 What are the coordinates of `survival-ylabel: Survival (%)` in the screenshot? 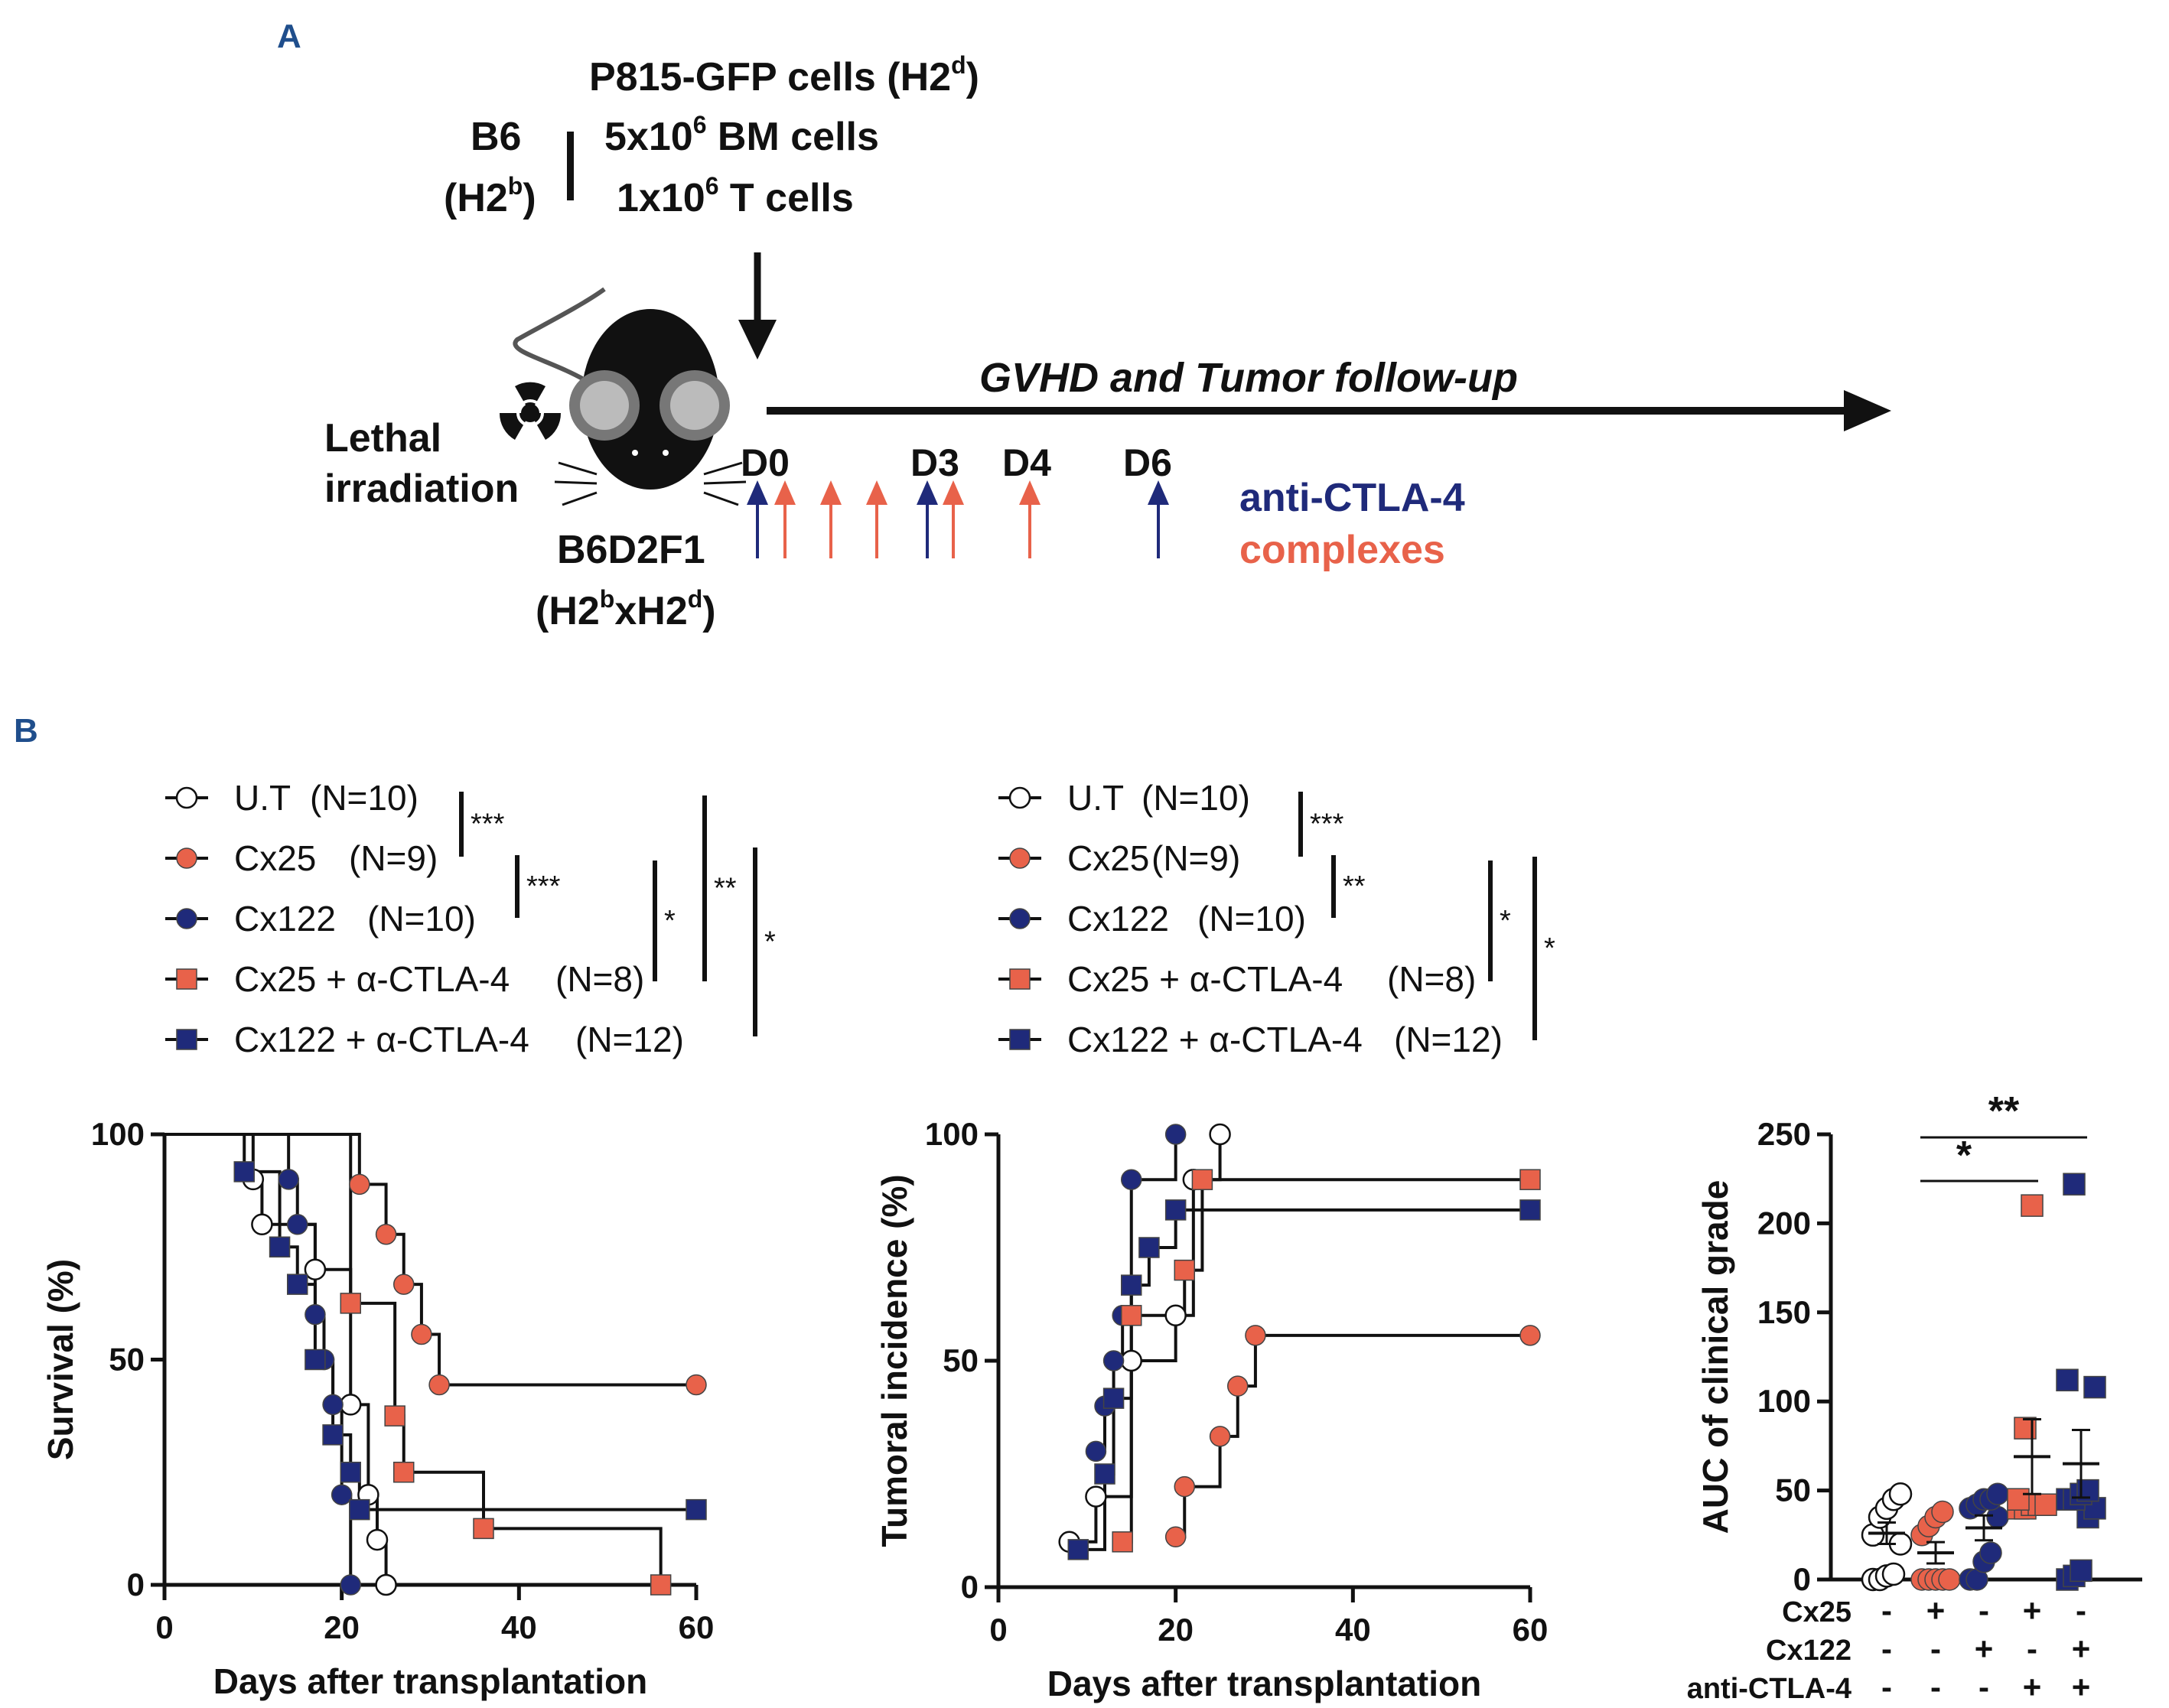 It's located at (60, 1359).